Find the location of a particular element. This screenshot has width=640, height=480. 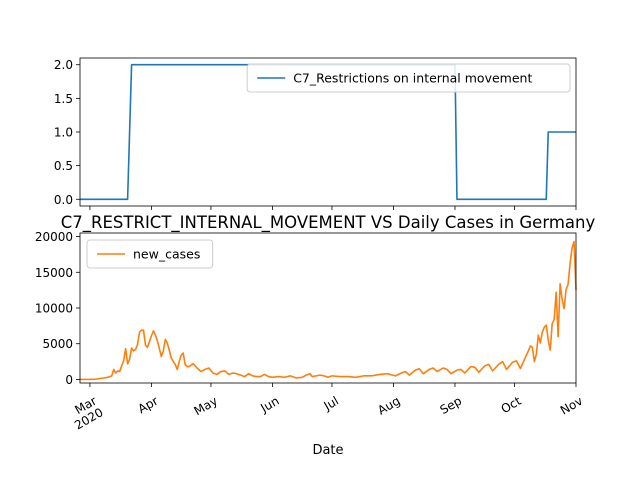

x-axis-label: Date is located at coordinates (327, 450).